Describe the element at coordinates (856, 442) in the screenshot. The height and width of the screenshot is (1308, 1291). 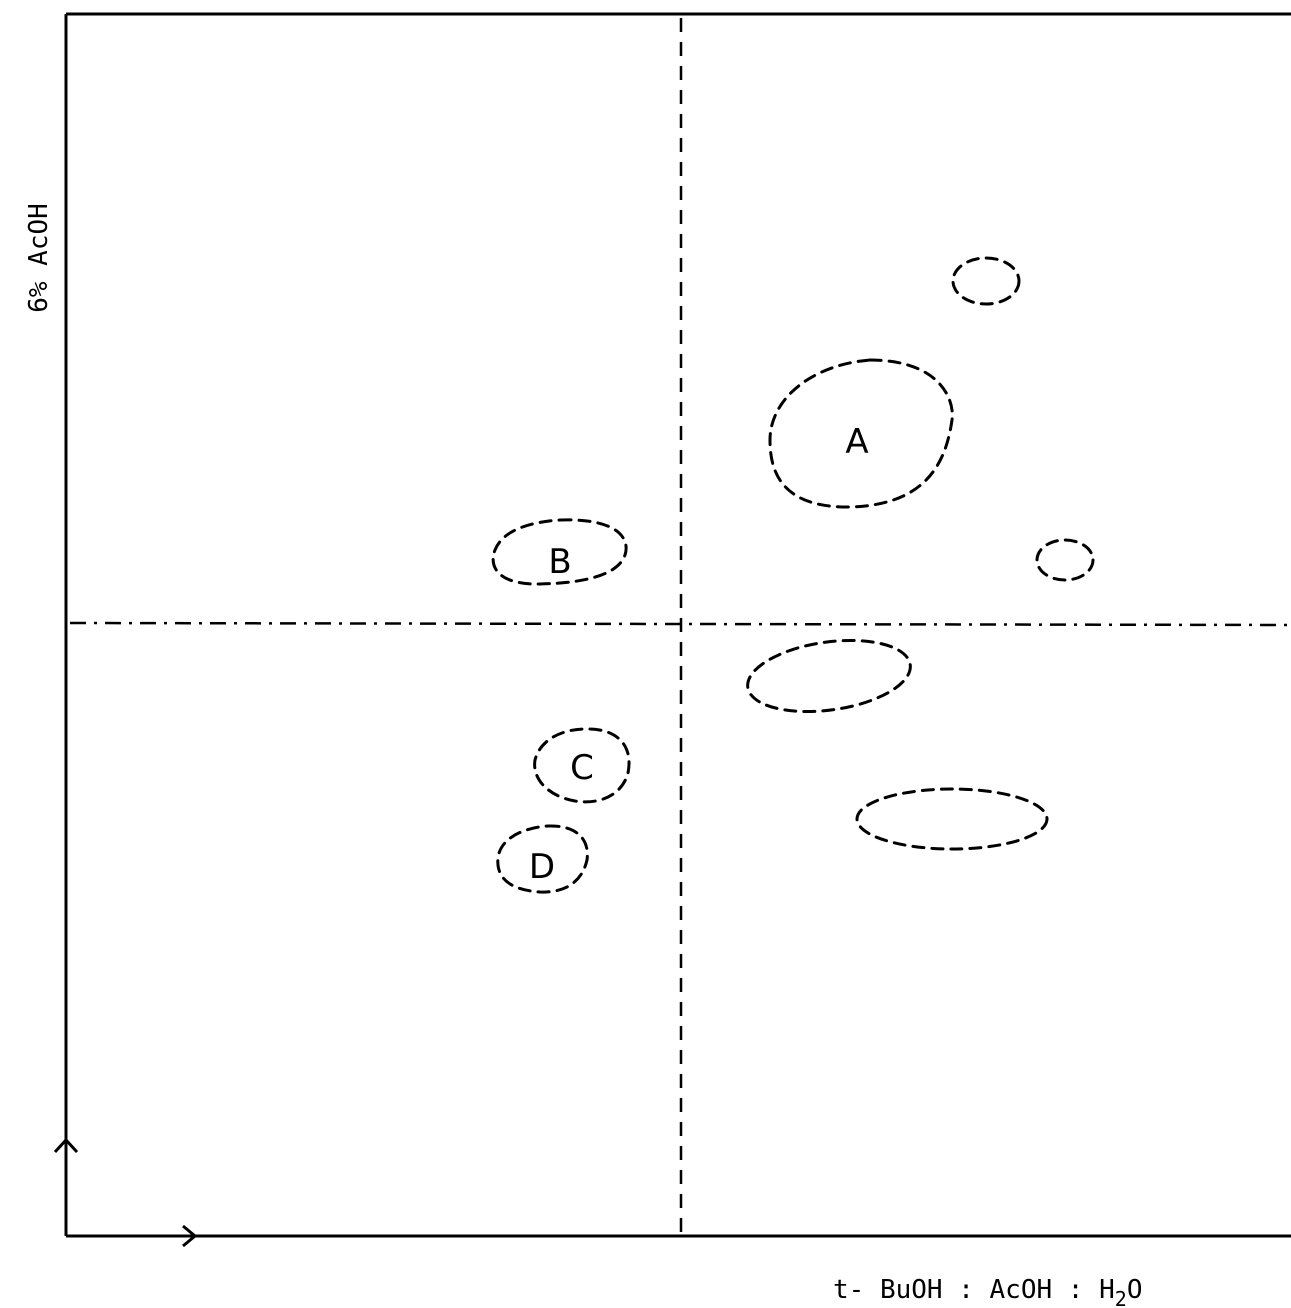
I see `spot-a-label: A` at that location.